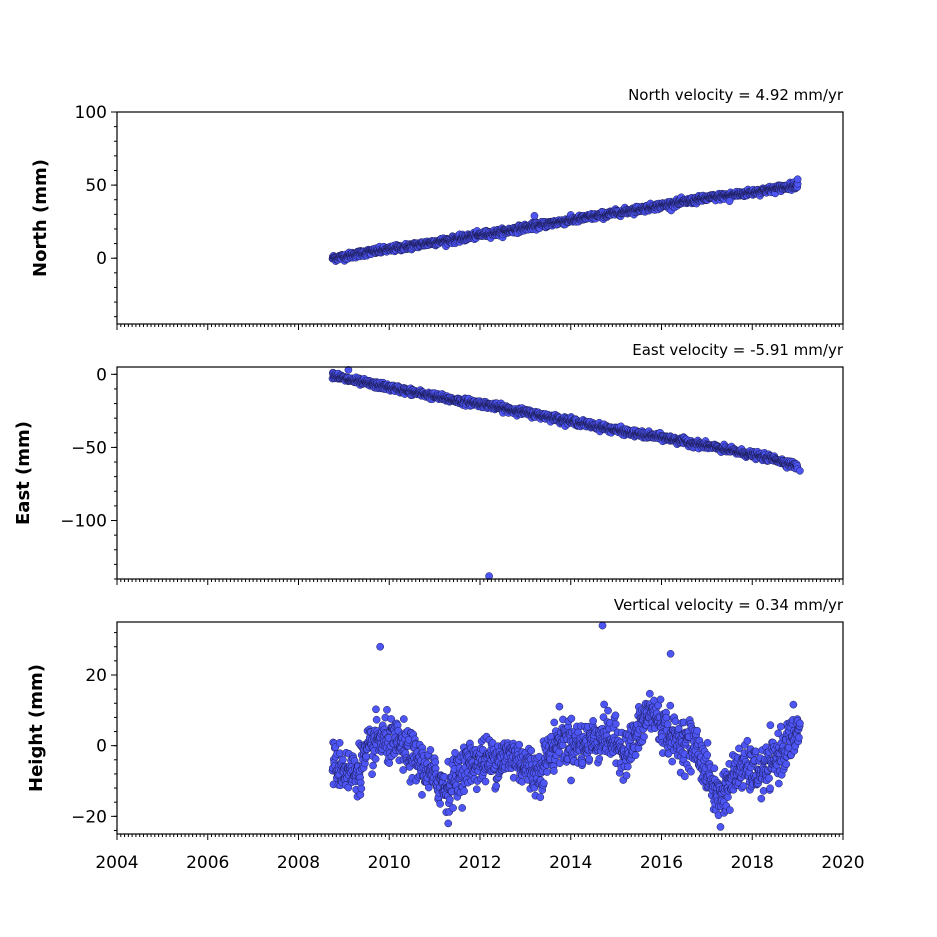 The image size is (937, 937). I want to click on height-y-tick-label: −20, so click(89, 817).